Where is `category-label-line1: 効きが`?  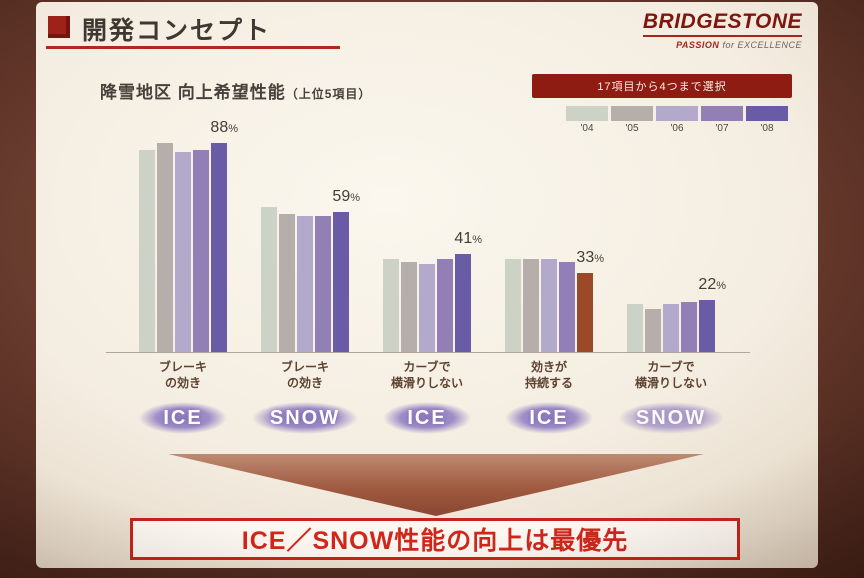
category-label-line1: 効きが is located at coordinates (548, 367).